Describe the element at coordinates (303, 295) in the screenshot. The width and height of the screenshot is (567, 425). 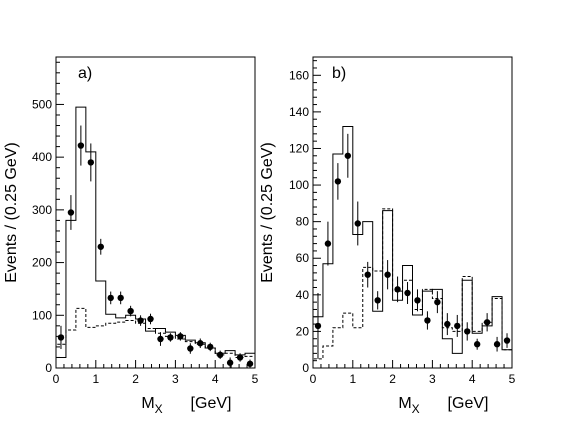
I see `y-tick-label: 40` at that location.